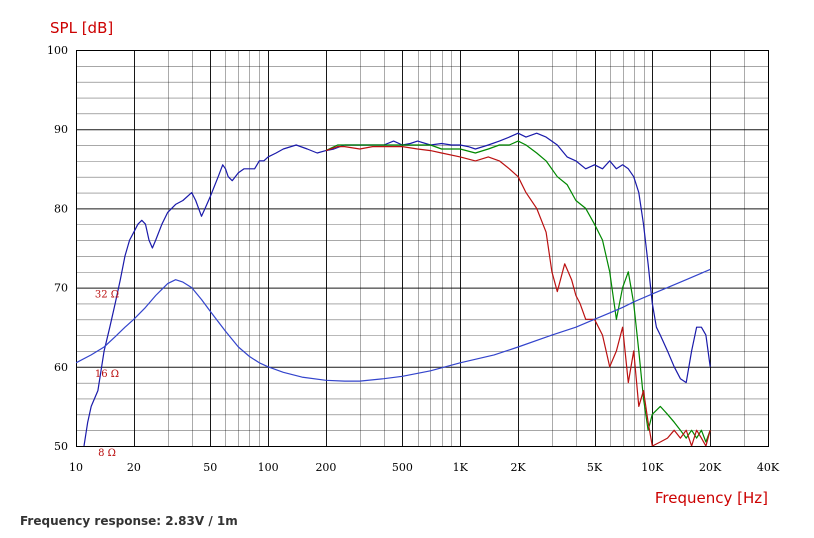  Describe the element at coordinates (129, 521) in the screenshot. I see `chart-caption: Frequency response: 2.83V / 1m` at that location.